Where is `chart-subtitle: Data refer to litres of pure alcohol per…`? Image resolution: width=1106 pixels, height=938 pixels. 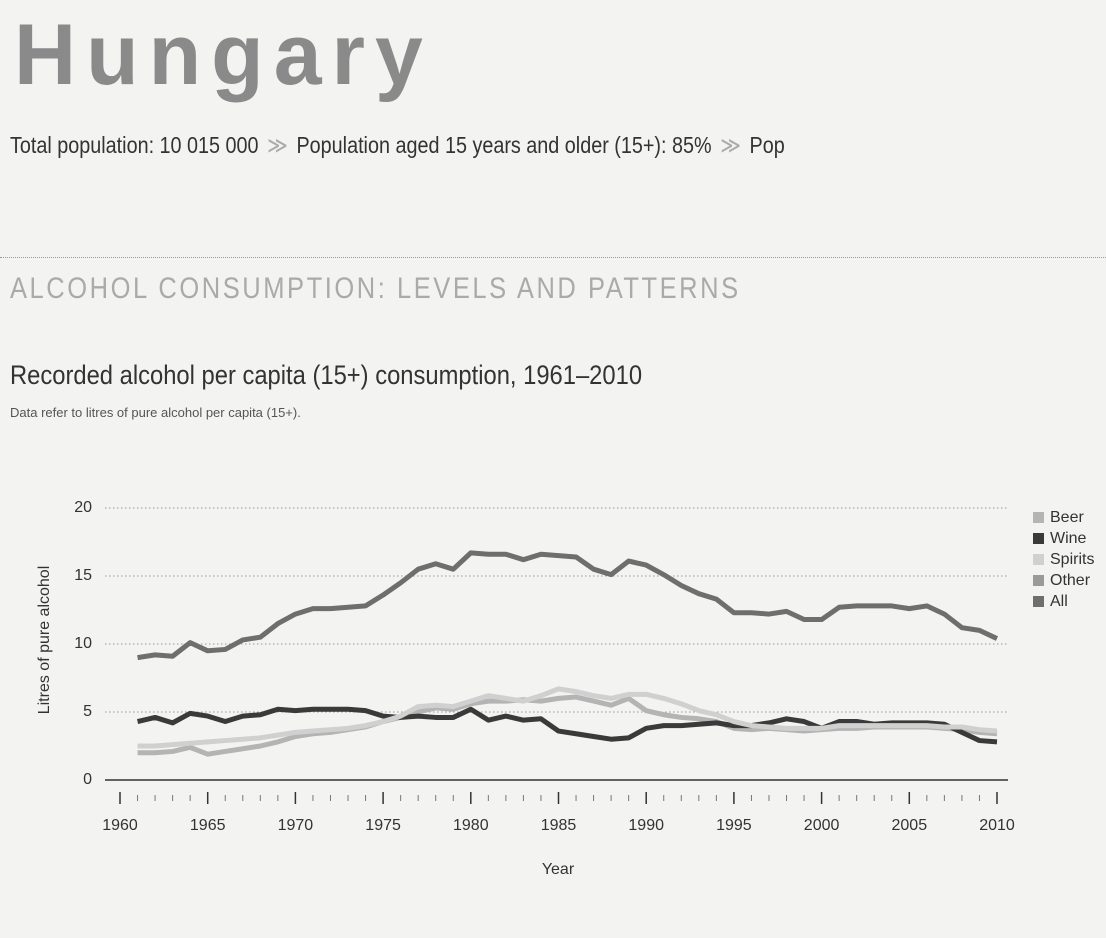 chart-subtitle: Data refer to litres of pure alcohol per… is located at coordinates (155, 412).